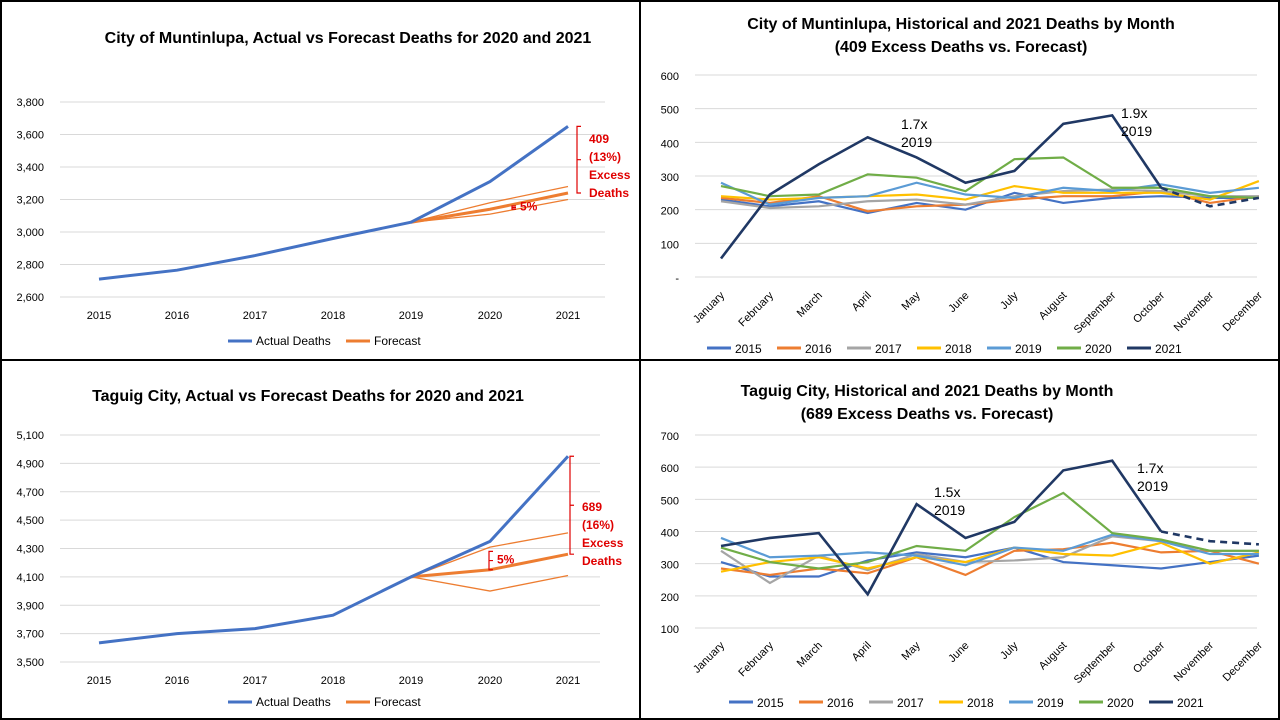  Describe the element at coordinates (670, 178) in the screenshot. I see `y-tick-label: 300` at that location.